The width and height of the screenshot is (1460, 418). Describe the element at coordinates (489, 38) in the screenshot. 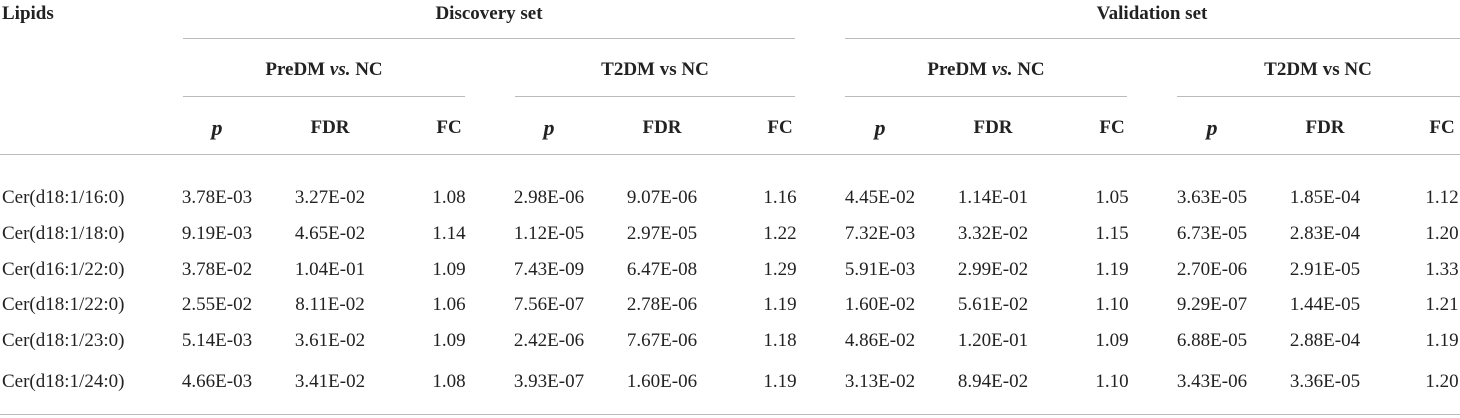

I see `set-rule` at that location.